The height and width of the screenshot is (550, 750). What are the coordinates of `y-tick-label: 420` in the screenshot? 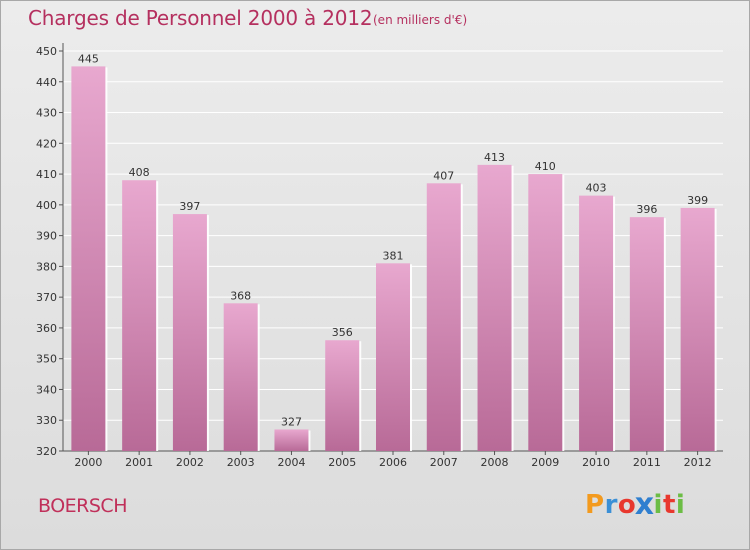 It's located at (46, 143).